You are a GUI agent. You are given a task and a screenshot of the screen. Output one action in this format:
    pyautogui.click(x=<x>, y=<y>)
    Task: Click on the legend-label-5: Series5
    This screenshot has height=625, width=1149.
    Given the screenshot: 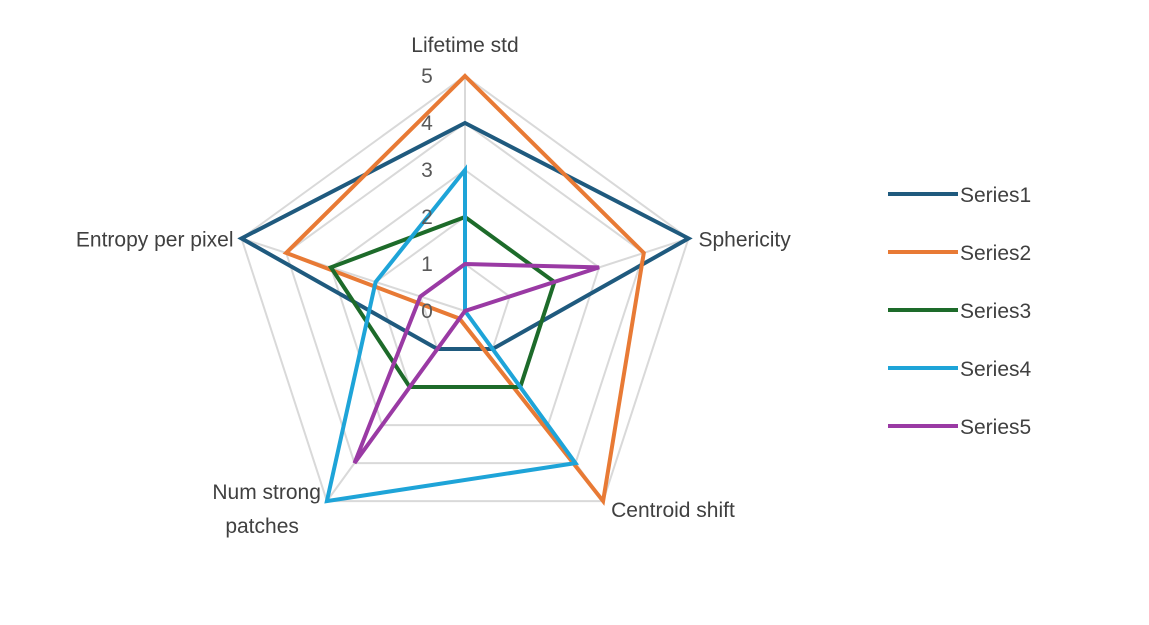 What is the action you would take?
    pyautogui.click(x=995, y=427)
    